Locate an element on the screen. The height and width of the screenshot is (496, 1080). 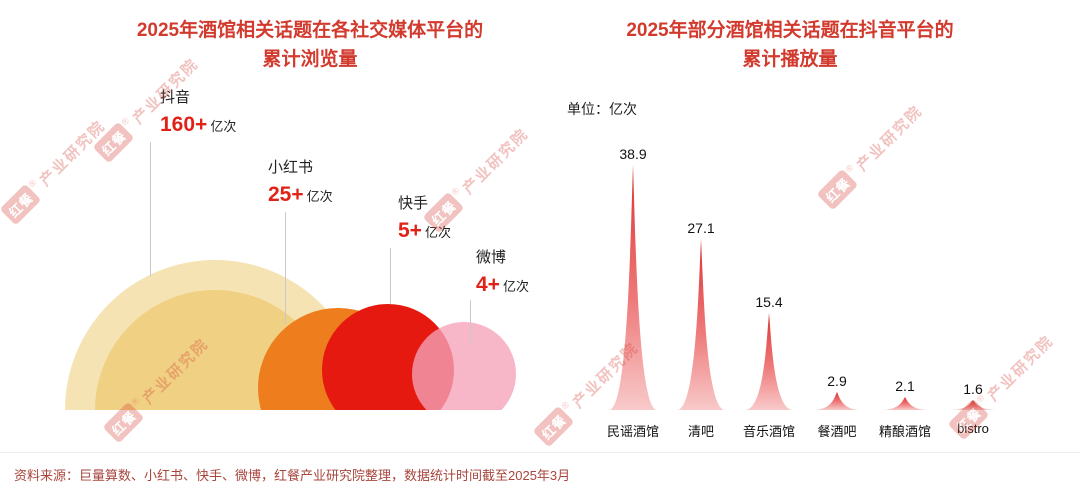
spike-value: 2.9 is located at coordinates (837, 381).